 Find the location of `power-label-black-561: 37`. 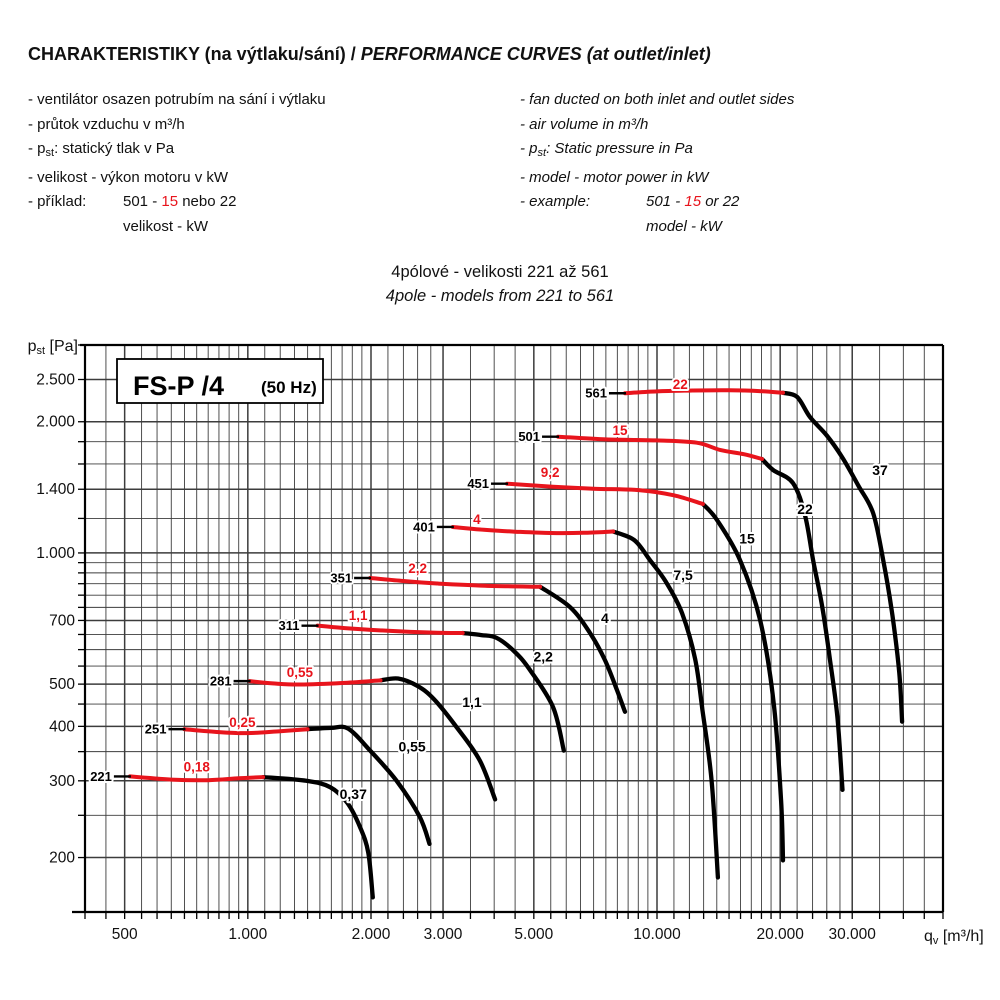

power-label-black-561: 37 is located at coordinates (880, 470).